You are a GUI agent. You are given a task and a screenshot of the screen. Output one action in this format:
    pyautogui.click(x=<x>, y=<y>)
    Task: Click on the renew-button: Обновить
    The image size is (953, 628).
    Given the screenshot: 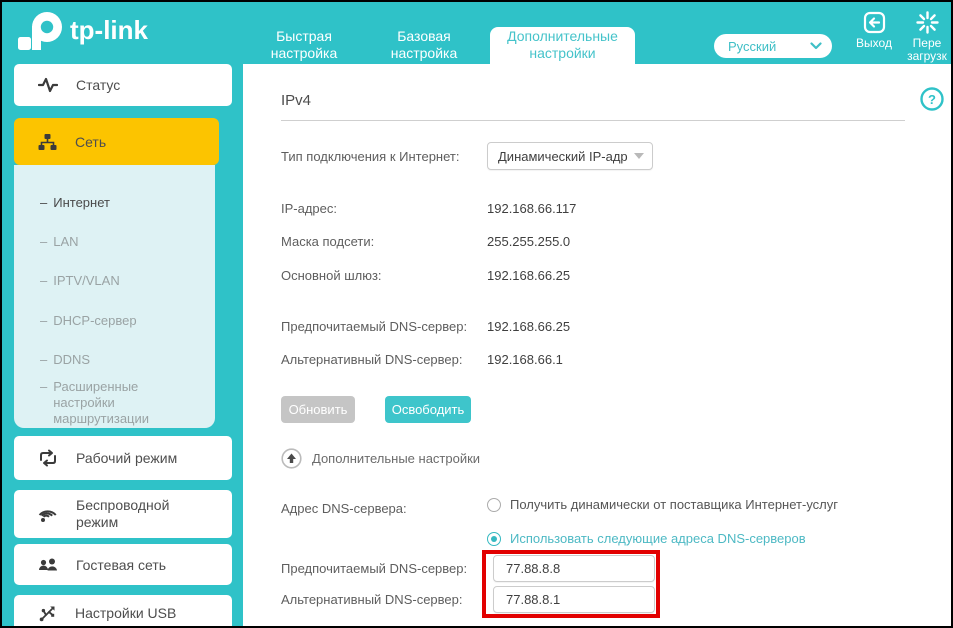 What is the action you would take?
    pyautogui.click(x=318, y=409)
    